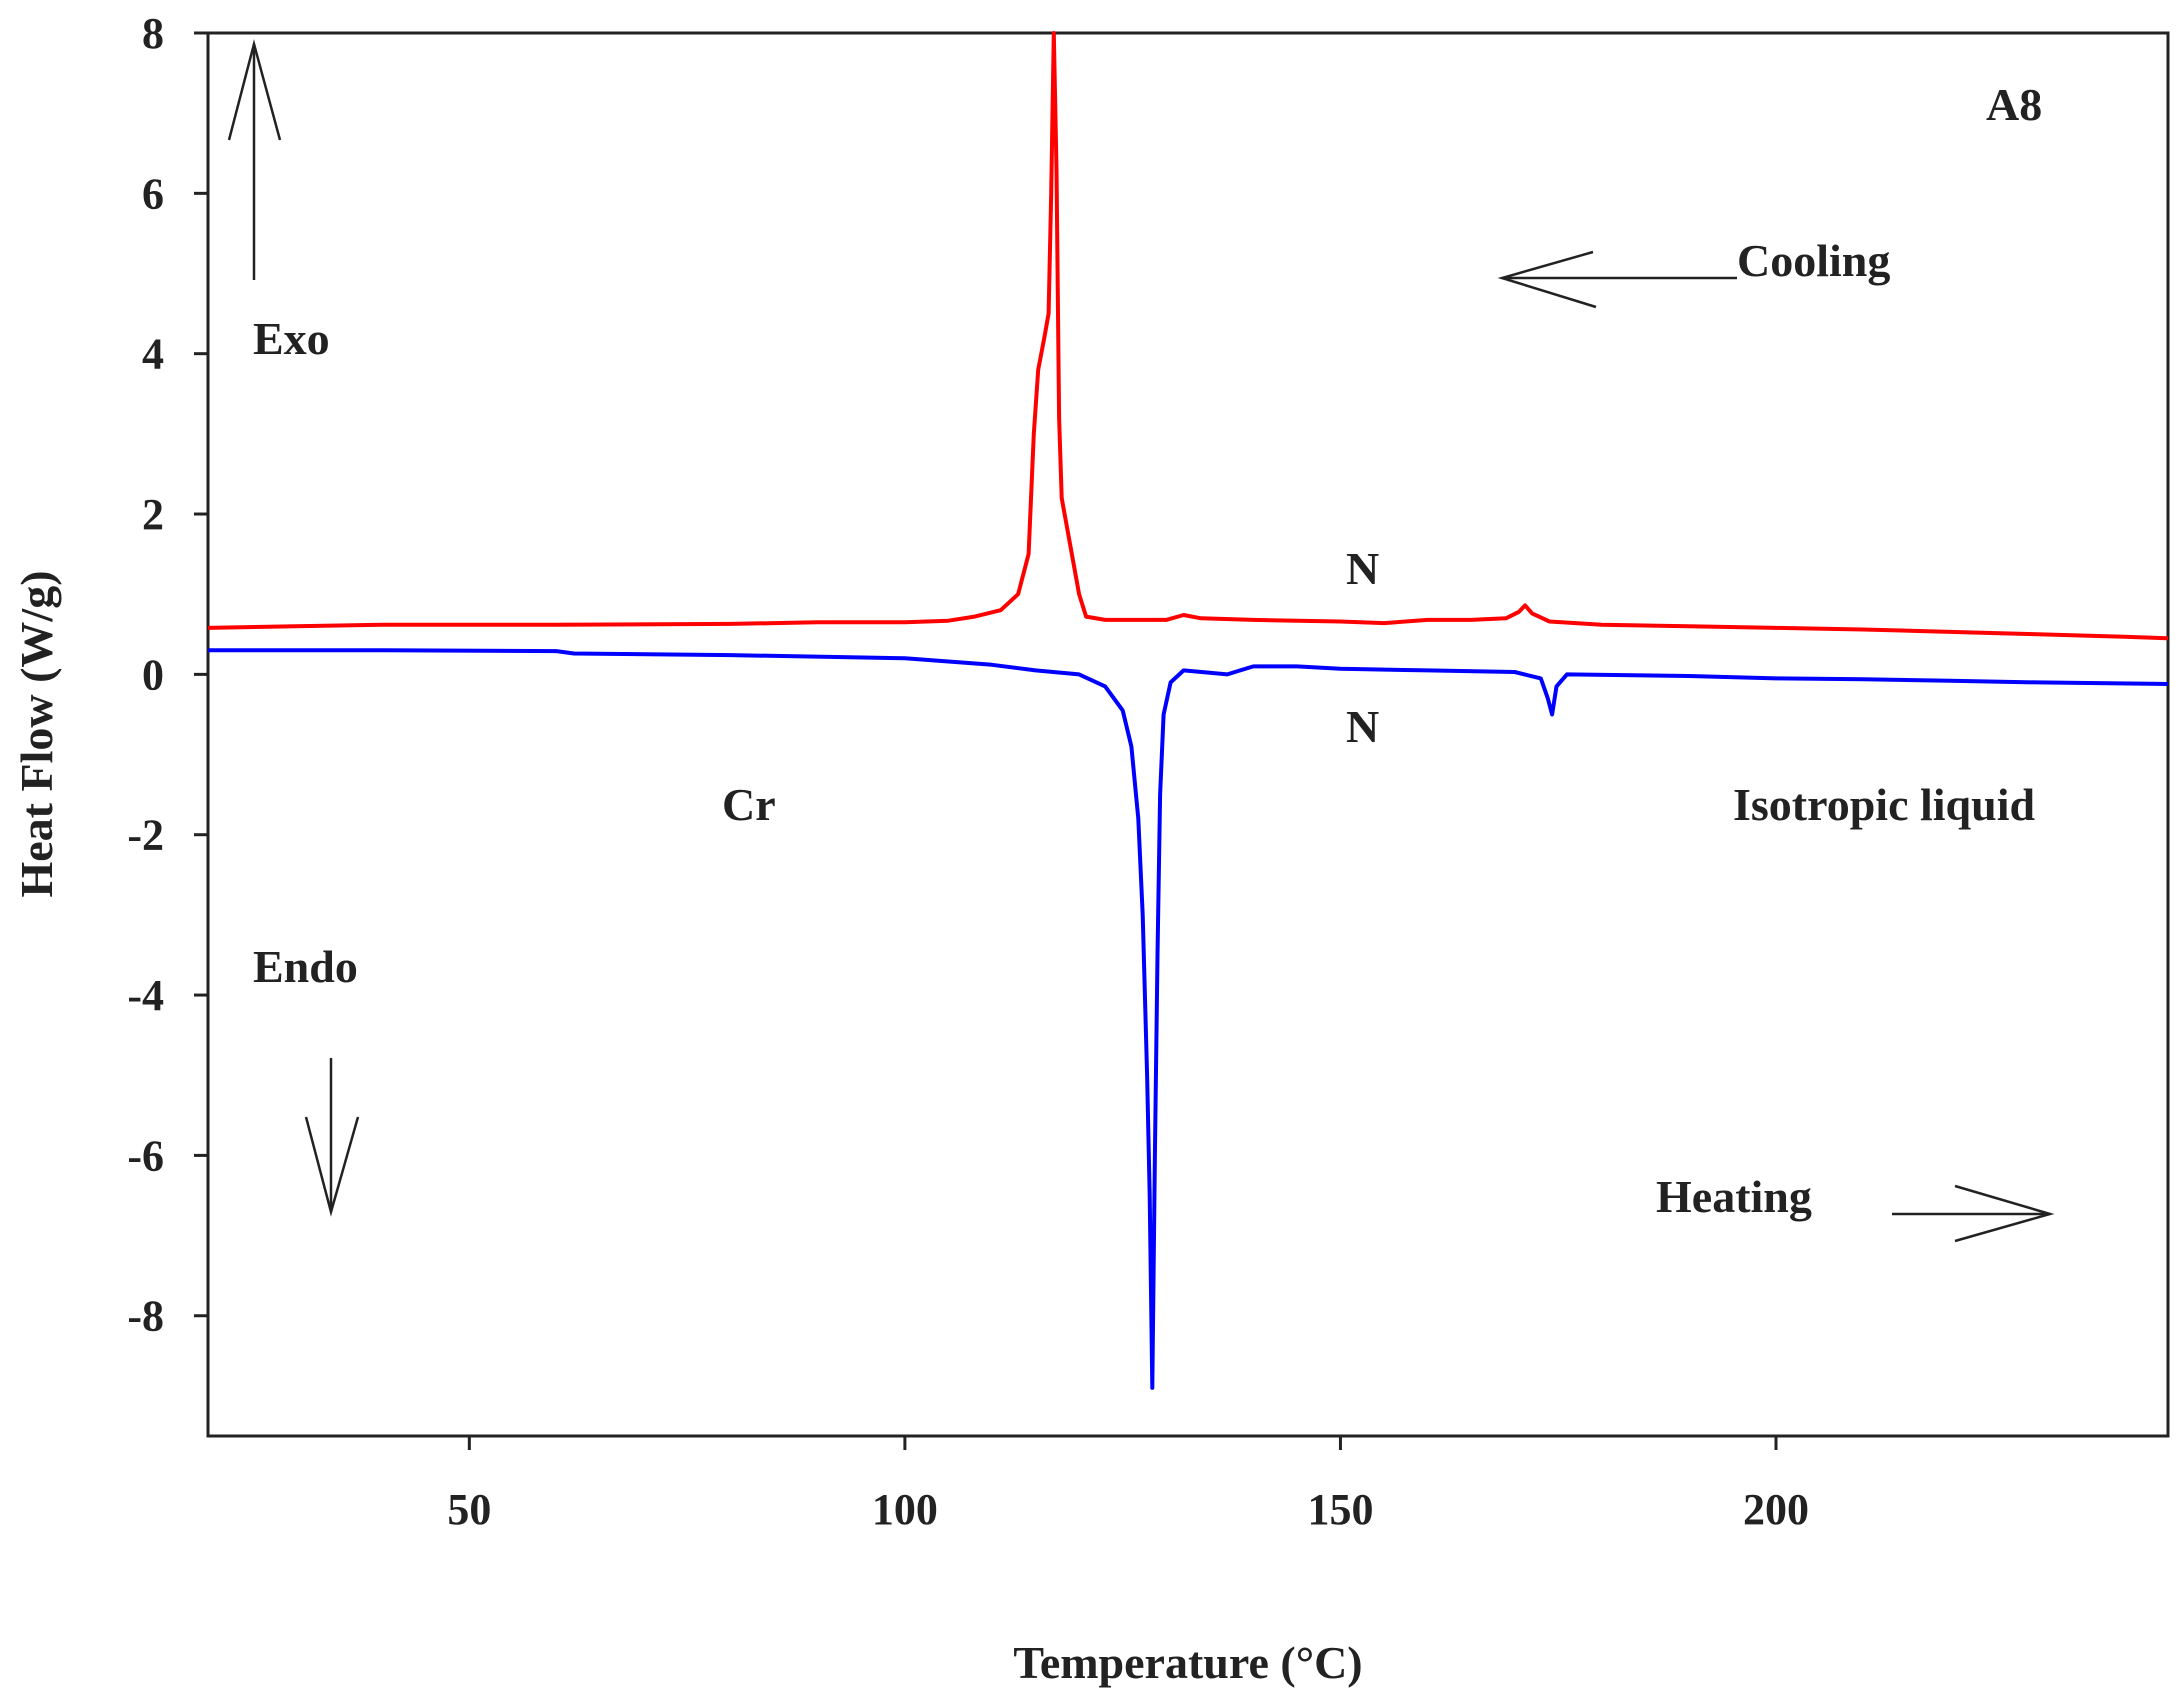 Image resolution: width=2181 pixels, height=1700 pixels. What do you see at coordinates (905, 1509) in the screenshot?
I see `x-tick-label: 100` at bounding box center [905, 1509].